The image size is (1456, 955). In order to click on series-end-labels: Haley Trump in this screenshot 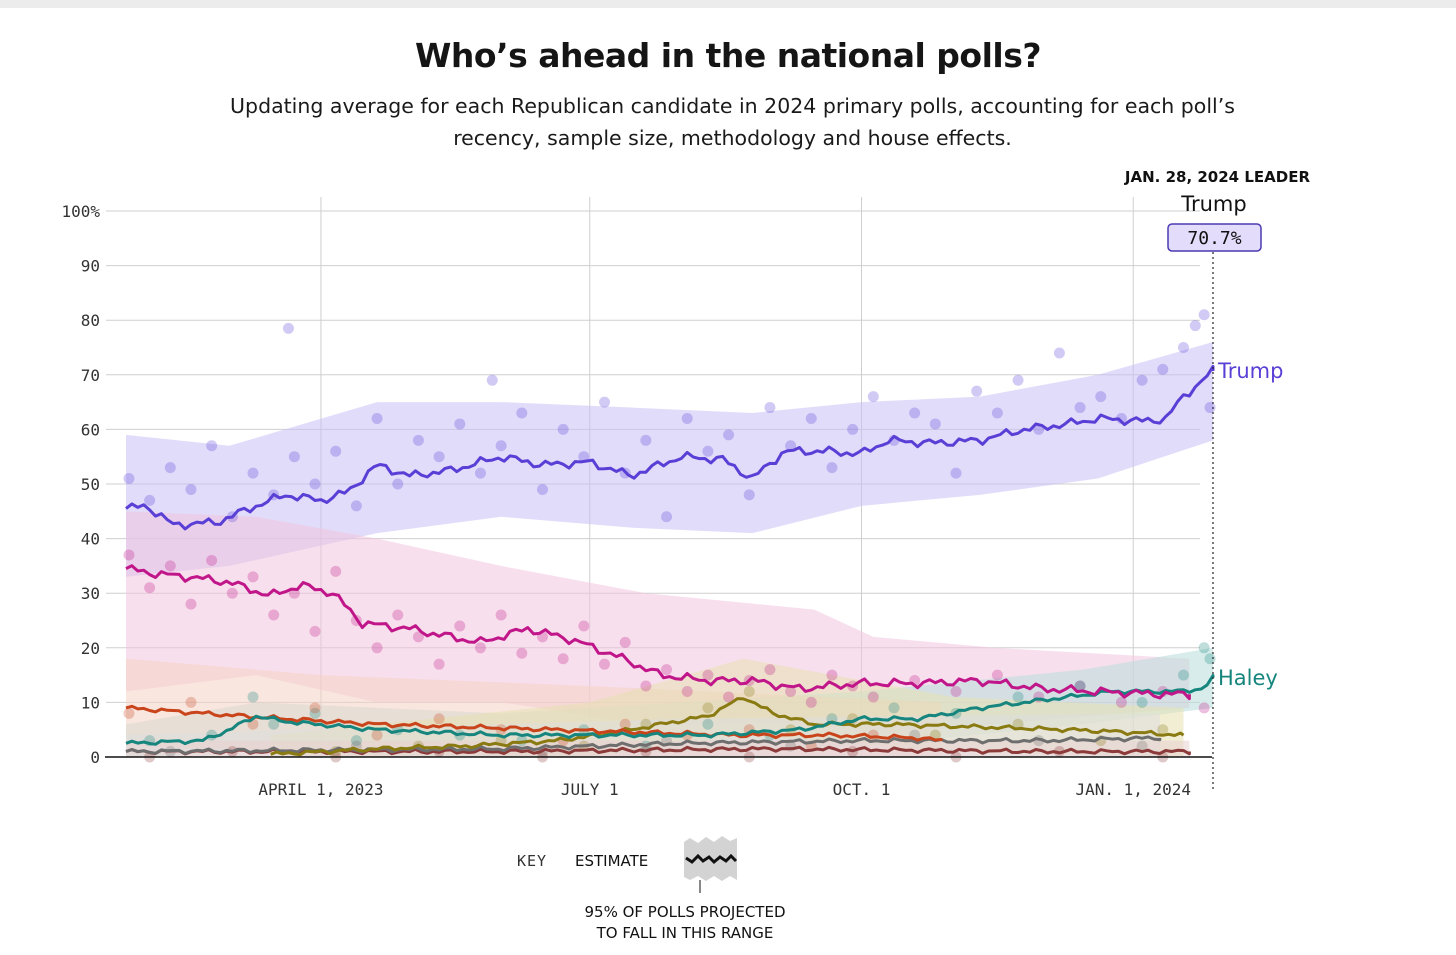, I will do `click(1250, 524)`.